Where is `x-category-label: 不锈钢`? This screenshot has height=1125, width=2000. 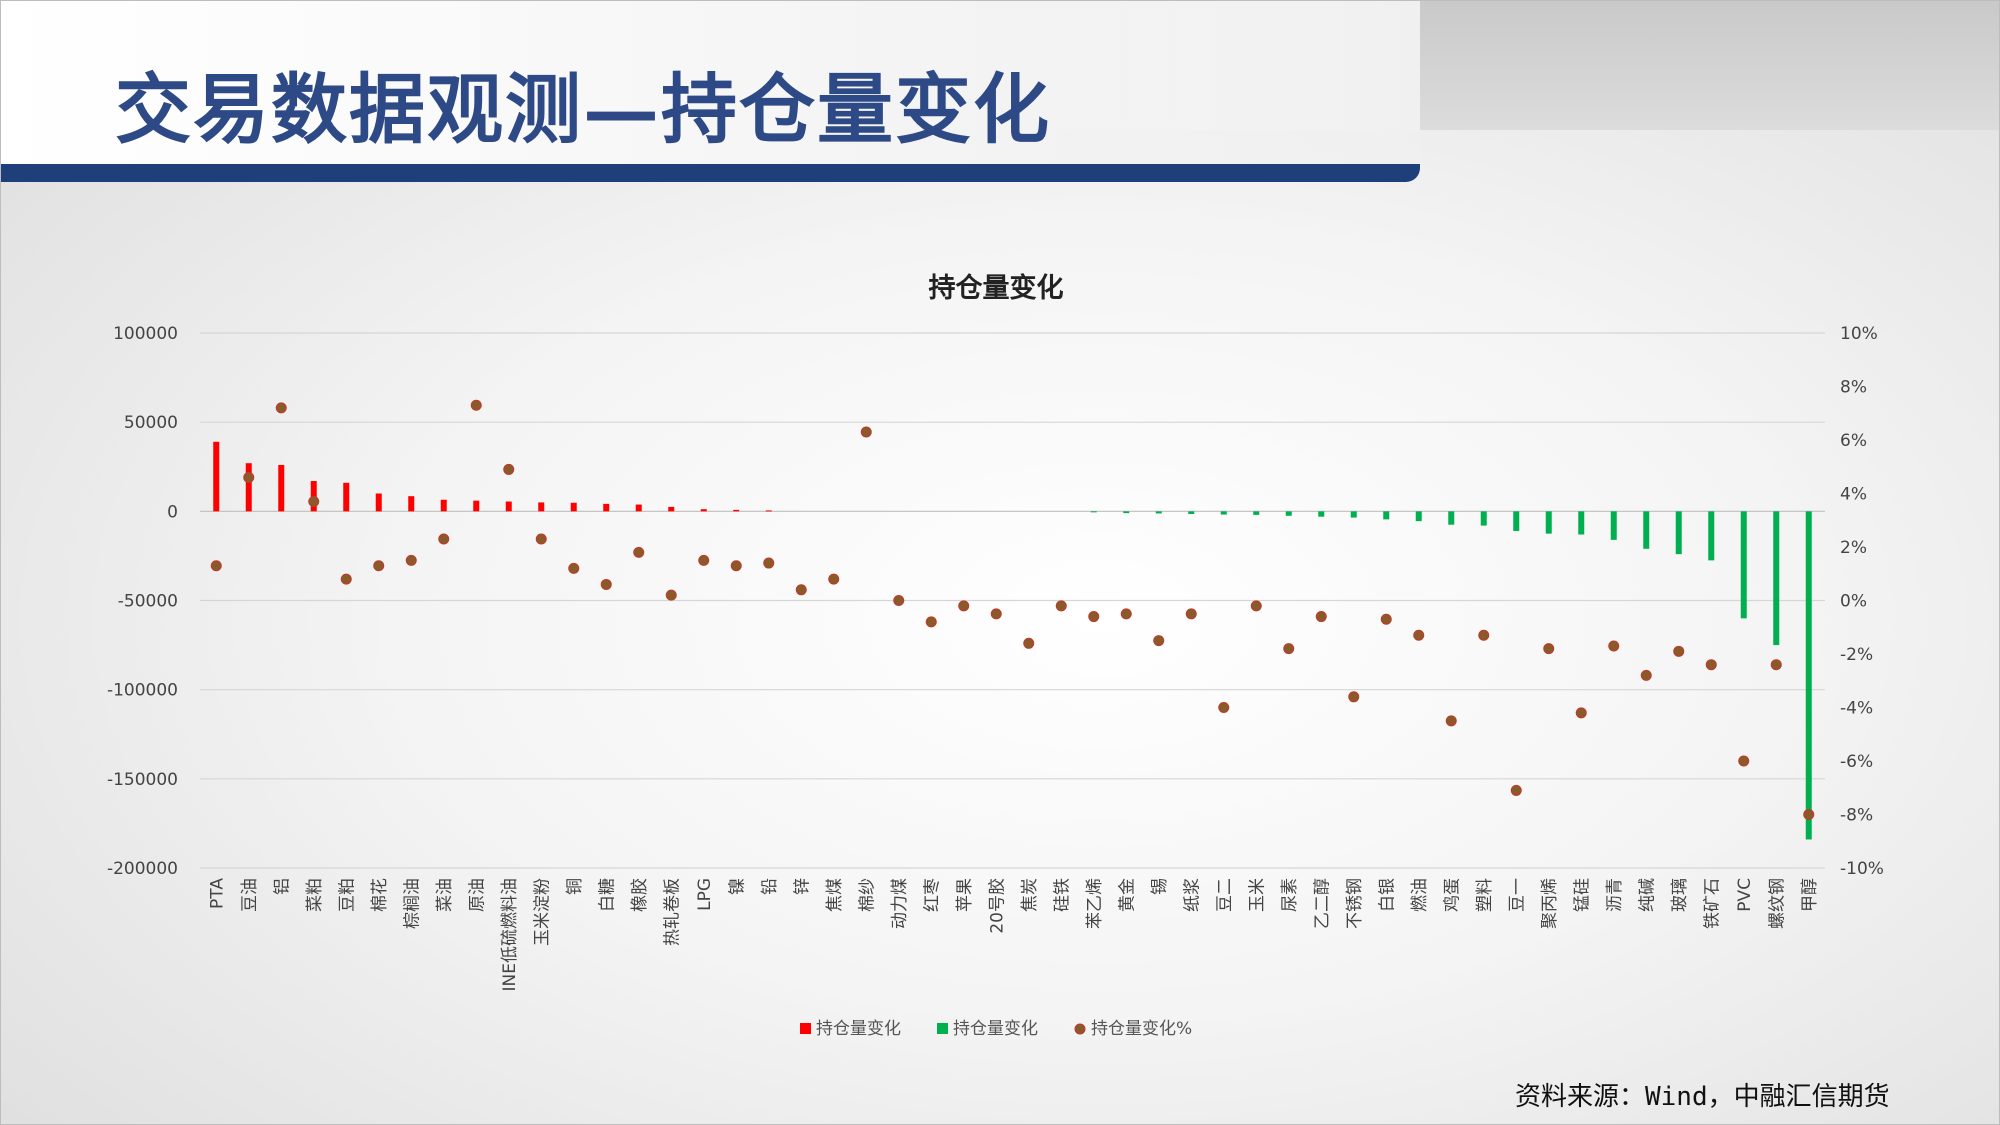 x-category-label: 不锈钢 is located at coordinates (1355, 903).